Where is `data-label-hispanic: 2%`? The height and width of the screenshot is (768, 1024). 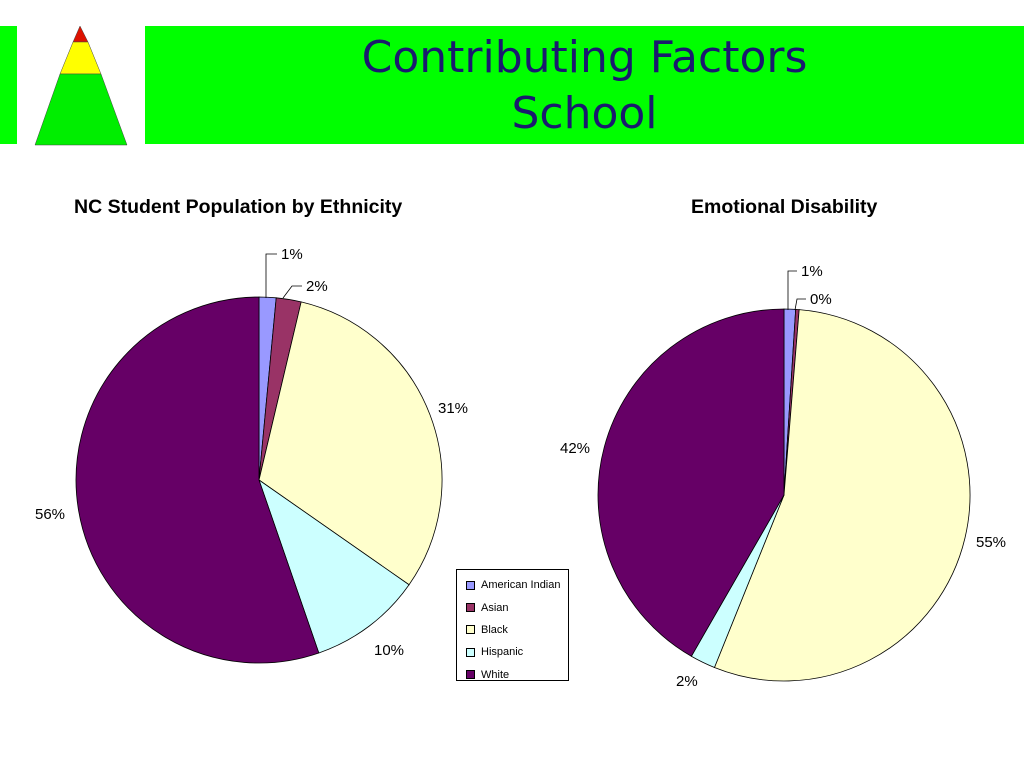 data-label-hispanic: 2% is located at coordinates (687, 681).